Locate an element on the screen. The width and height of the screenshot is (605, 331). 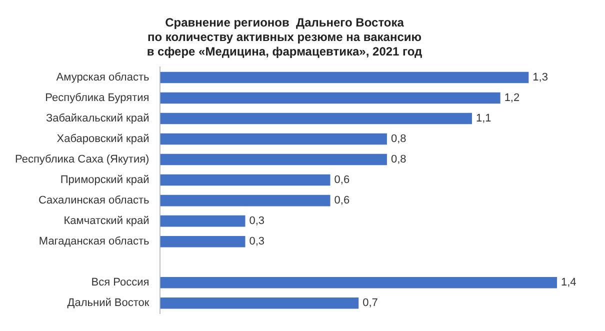
y-tick-label: Сахалинская область is located at coordinates (94, 200).